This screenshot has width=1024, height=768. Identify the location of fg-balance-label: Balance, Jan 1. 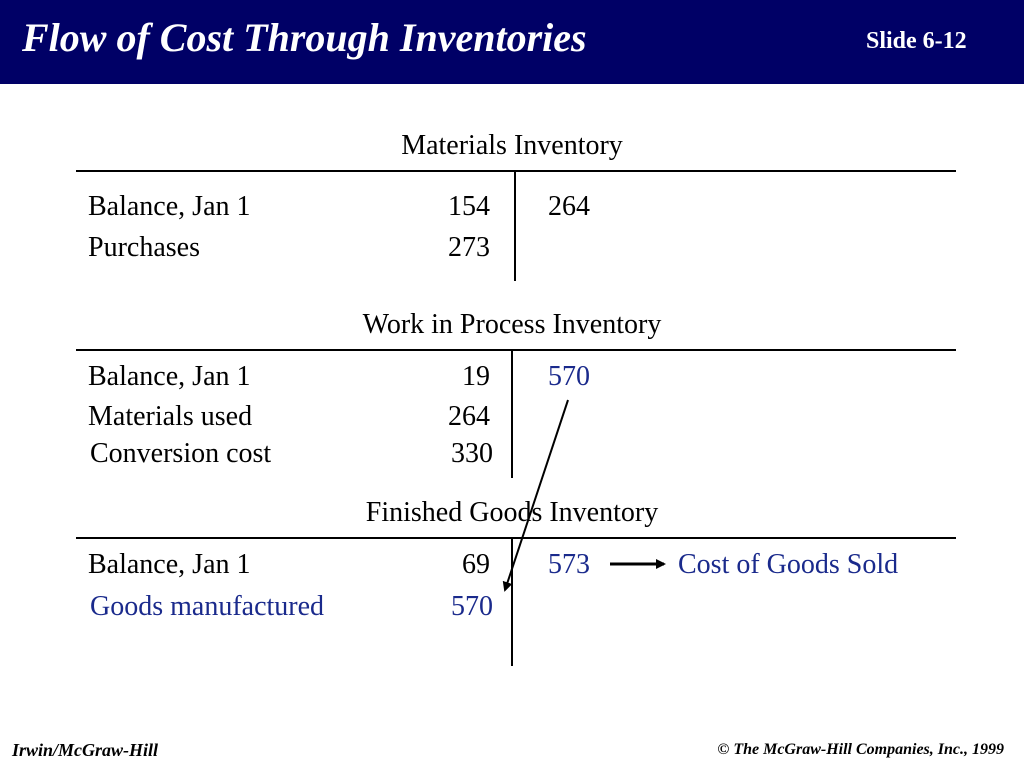
(169, 564).